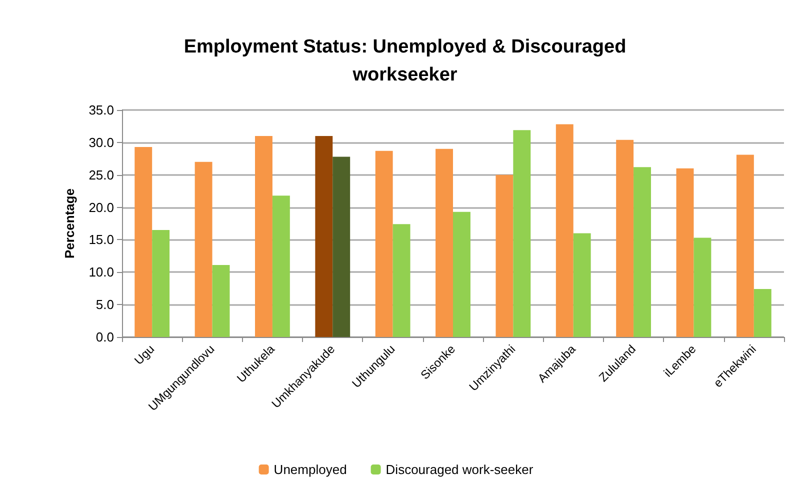  I want to click on legend-label: Discouraged work-seeker, so click(460, 469).